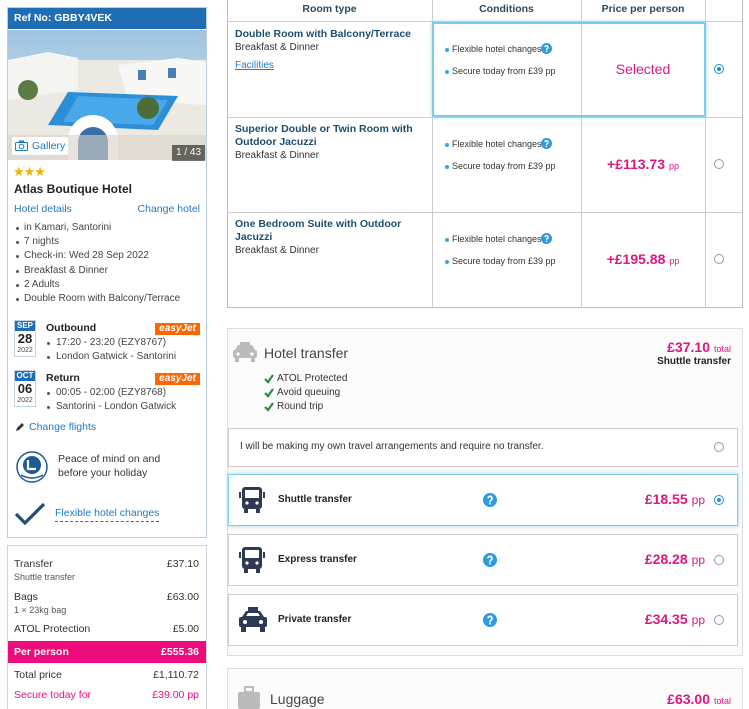 The width and height of the screenshot is (749, 709). I want to click on summary-sub: 1 × 23kg bag, so click(40, 610).